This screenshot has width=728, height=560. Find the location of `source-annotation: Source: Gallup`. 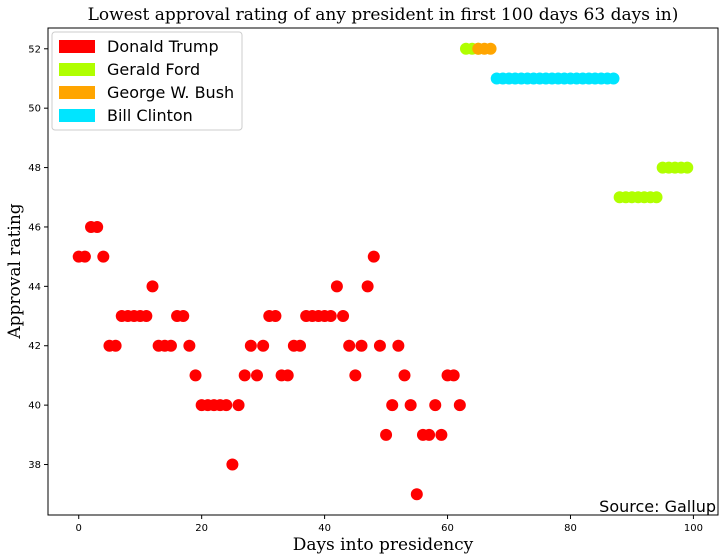

source-annotation: Source: Gallup is located at coordinates (657, 506).